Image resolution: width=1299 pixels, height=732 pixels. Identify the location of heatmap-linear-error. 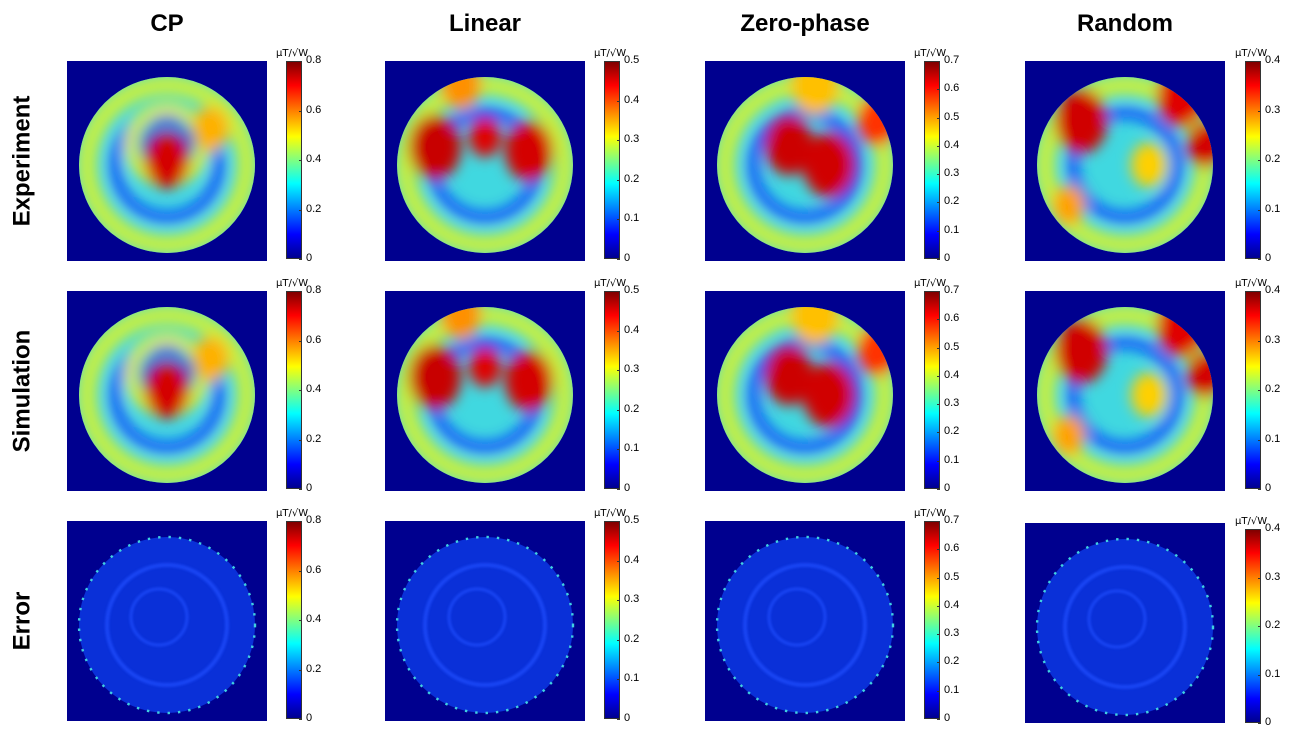
(485, 621).